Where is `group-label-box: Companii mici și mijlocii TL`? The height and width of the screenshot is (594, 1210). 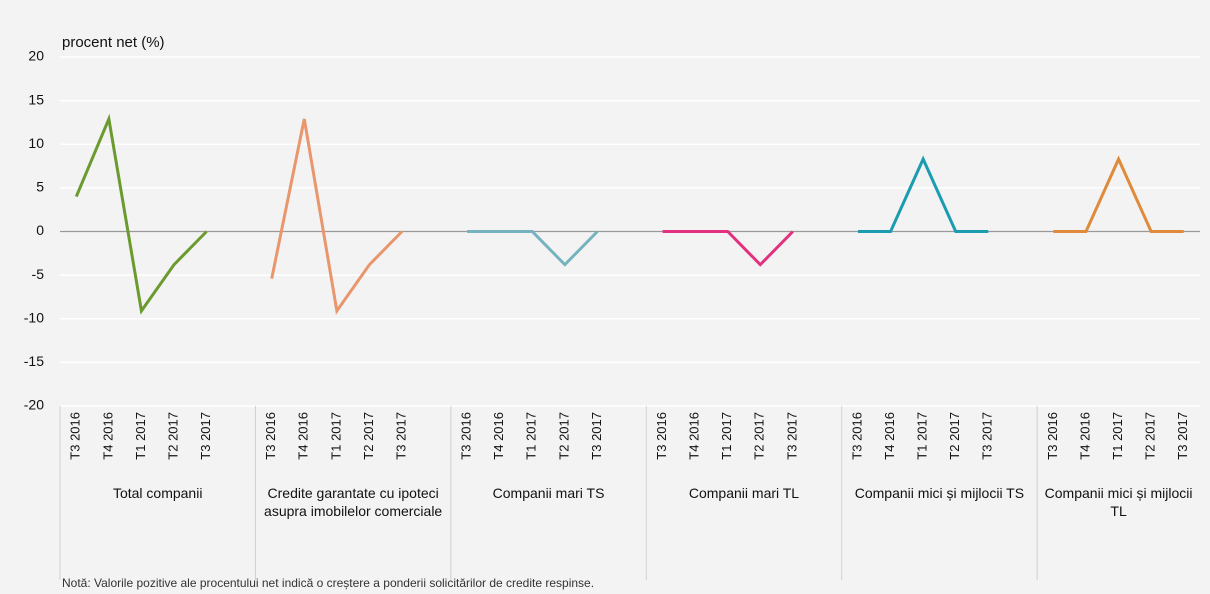 group-label-box: Companii mici și mijlocii TL is located at coordinates (1118, 502).